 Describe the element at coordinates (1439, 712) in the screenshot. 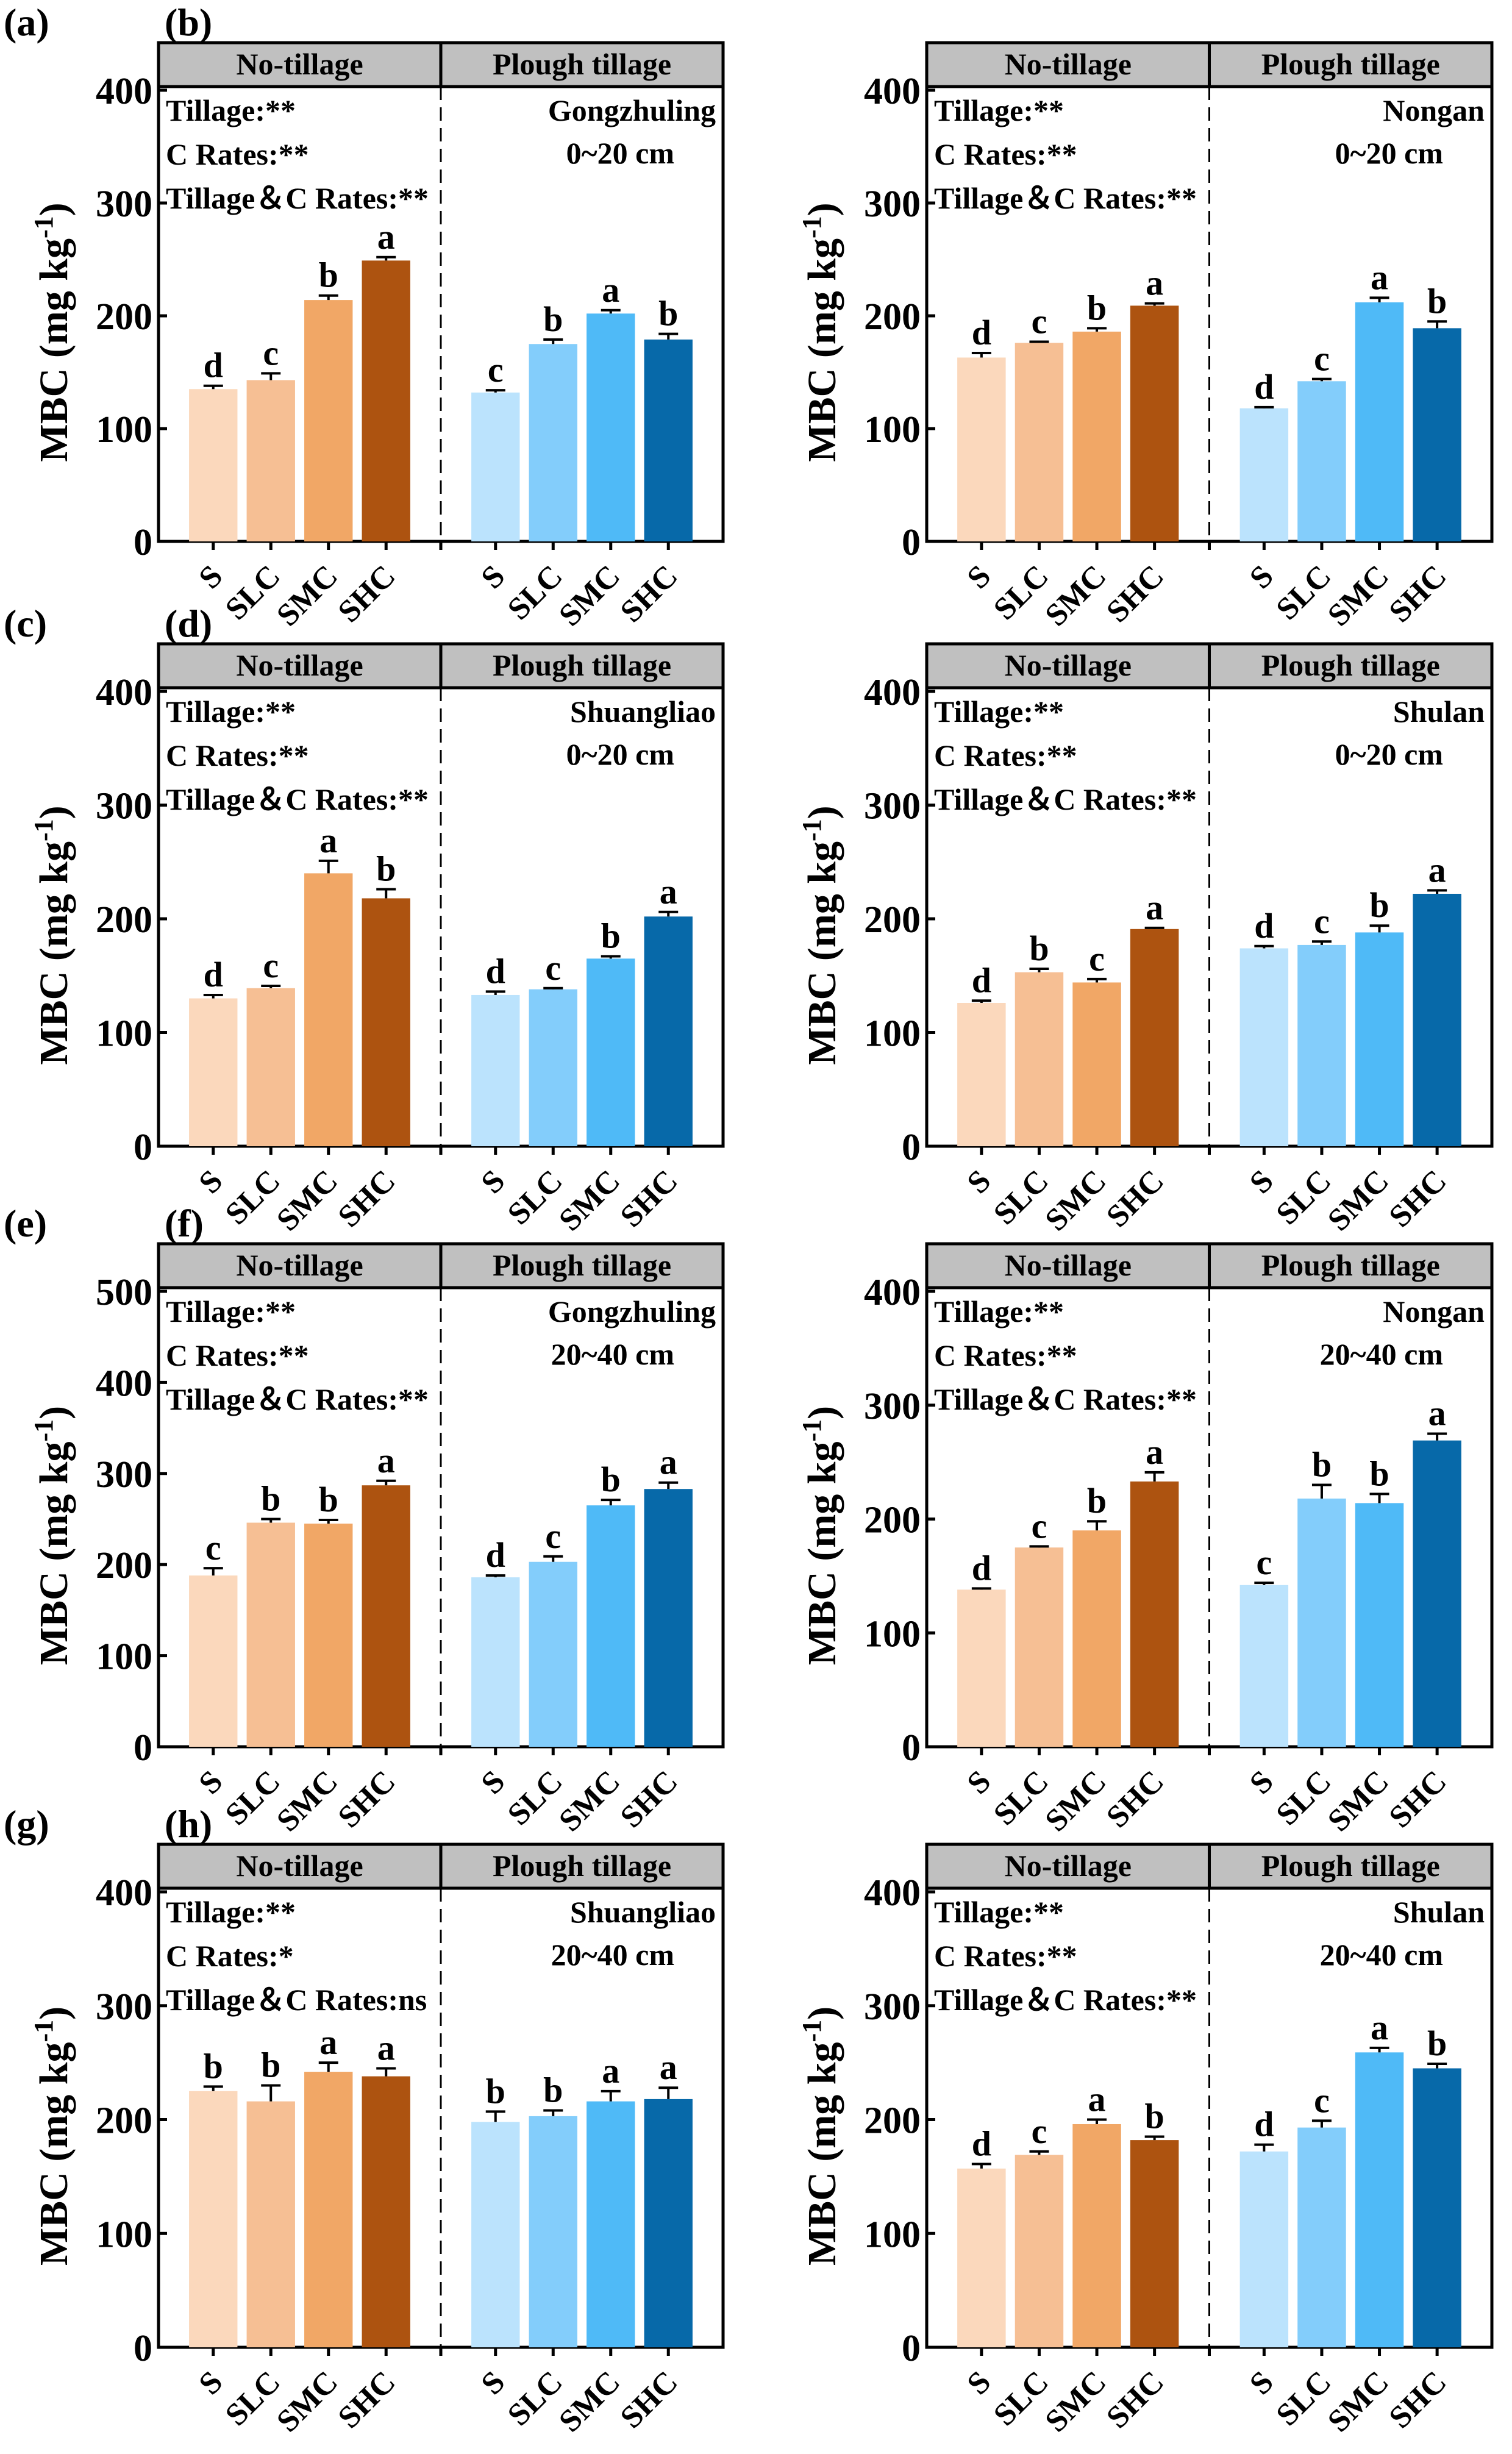

I see `site-label: Shulan` at that location.